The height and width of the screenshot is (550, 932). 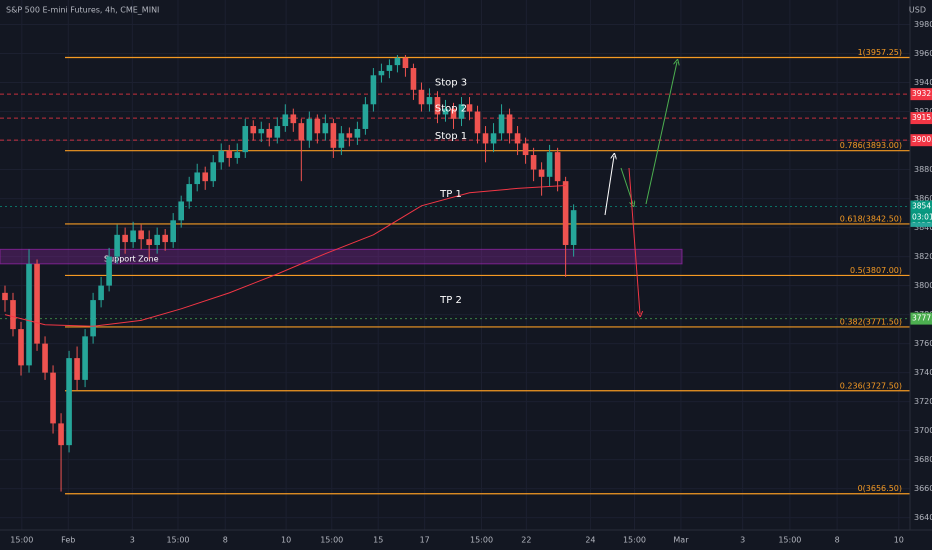 What do you see at coordinates (132, 540) in the screenshot?
I see `x-tick-label: 3` at bounding box center [132, 540].